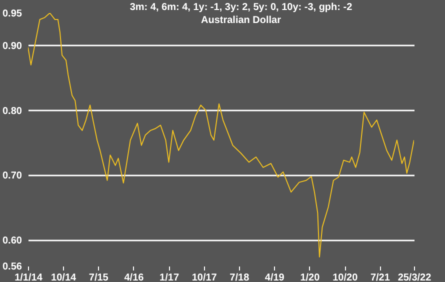 The height and width of the screenshot is (282, 445). What do you see at coordinates (28, 277) in the screenshot?
I see `x-tick-label: 1/1/14` at bounding box center [28, 277].